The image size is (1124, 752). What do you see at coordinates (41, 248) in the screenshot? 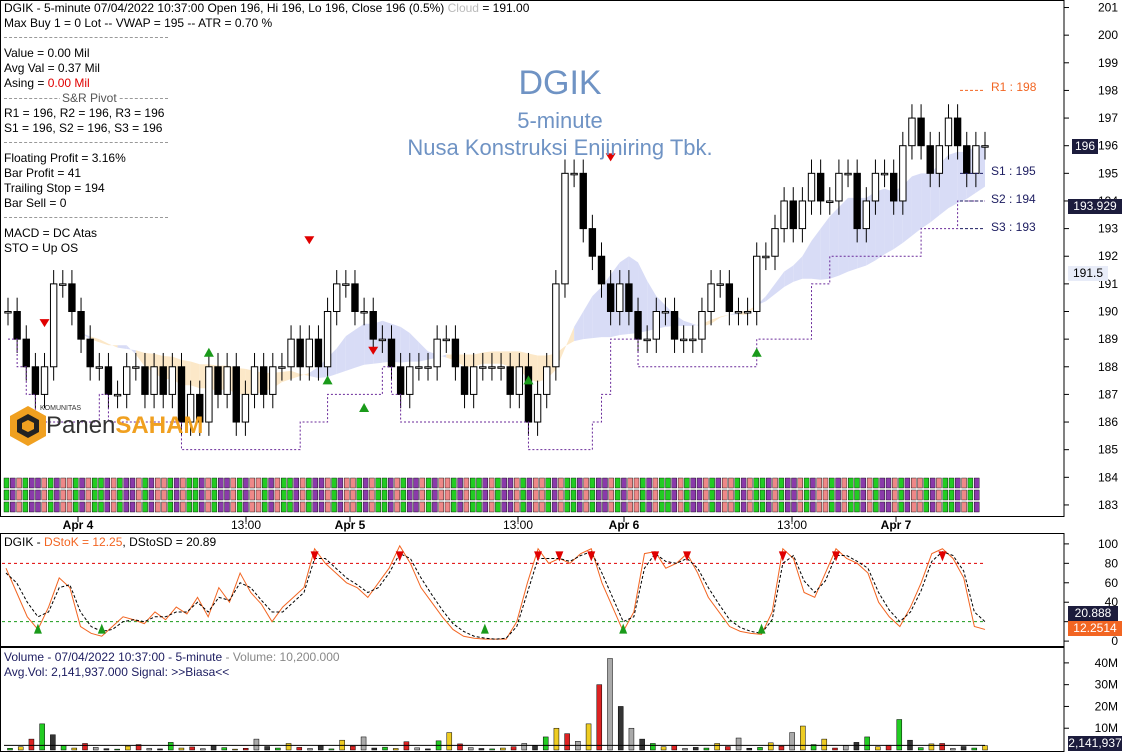
I see `sto-text: STO = Up OS` at bounding box center [41, 248].